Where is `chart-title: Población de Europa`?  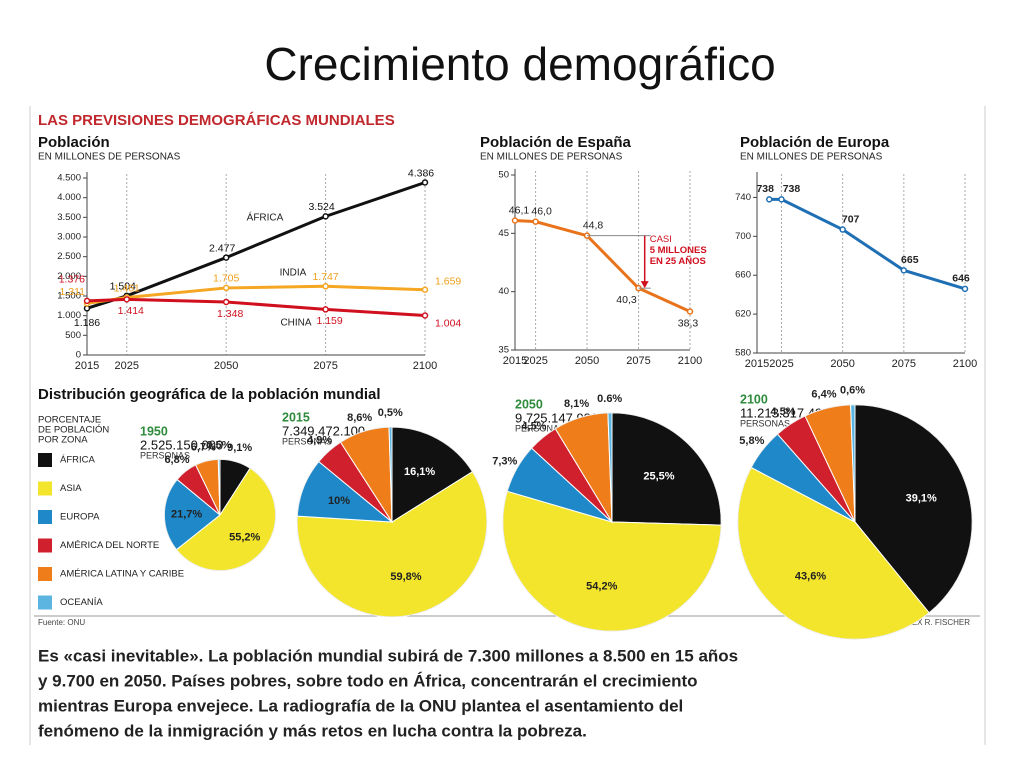
chart-title: Población de Europa is located at coordinates (815, 142).